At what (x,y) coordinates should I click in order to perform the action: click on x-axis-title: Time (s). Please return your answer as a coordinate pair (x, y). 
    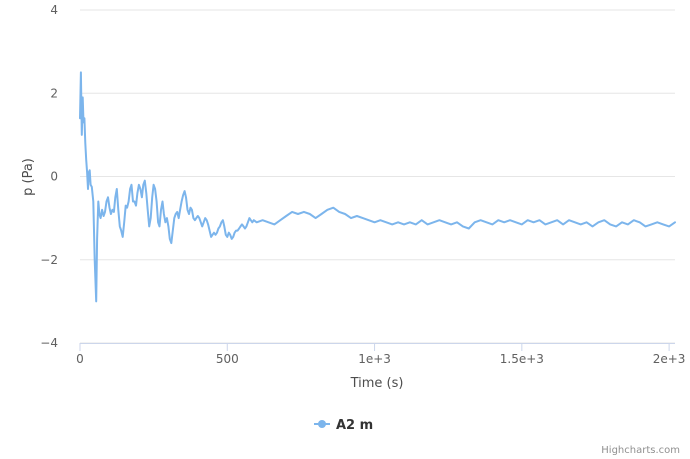
    Looking at the image, I should click on (377, 383).